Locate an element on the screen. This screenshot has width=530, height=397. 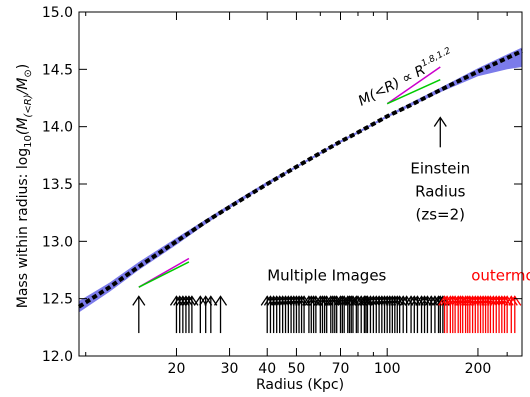
y-axis-label: Mass within radius: log10(M(<R)/M⊙) is located at coordinates (24, 186).